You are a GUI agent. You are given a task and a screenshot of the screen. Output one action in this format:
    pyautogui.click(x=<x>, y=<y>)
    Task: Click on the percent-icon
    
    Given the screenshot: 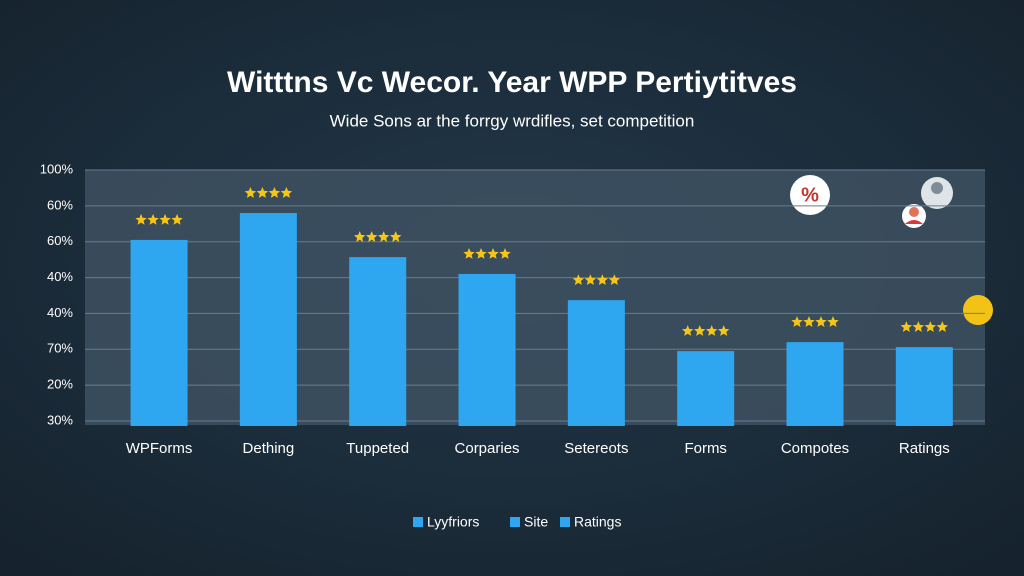 What is the action you would take?
    pyautogui.click(x=810, y=195)
    